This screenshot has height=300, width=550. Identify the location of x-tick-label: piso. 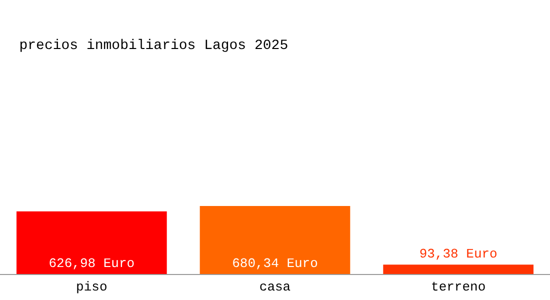
(92, 287).